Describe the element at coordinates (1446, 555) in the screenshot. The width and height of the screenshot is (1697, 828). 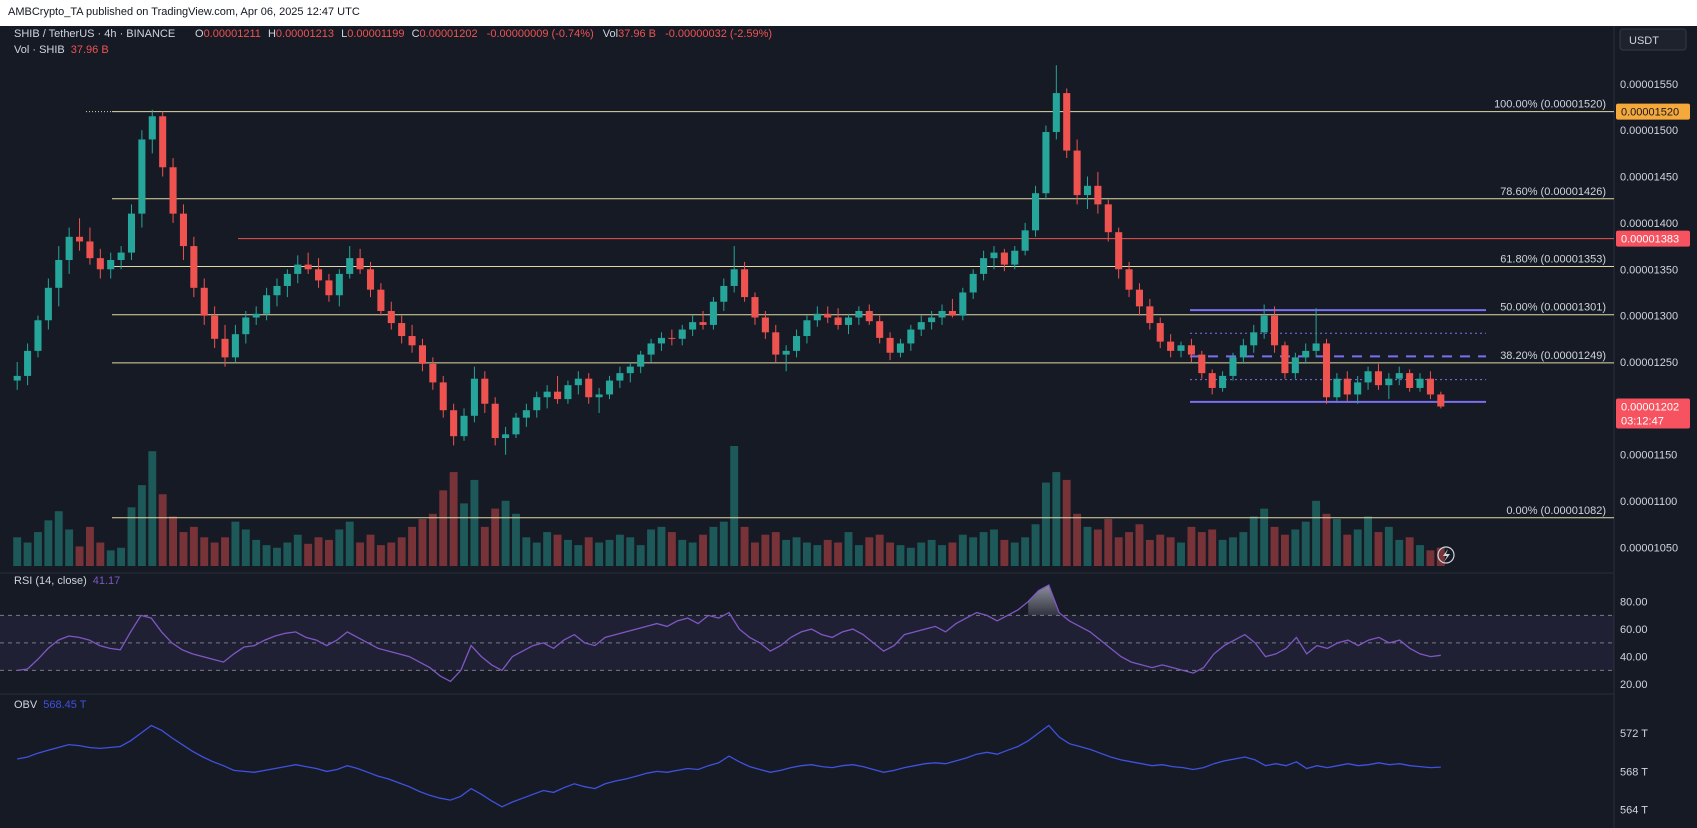
I see `lightning-icon` at that location.